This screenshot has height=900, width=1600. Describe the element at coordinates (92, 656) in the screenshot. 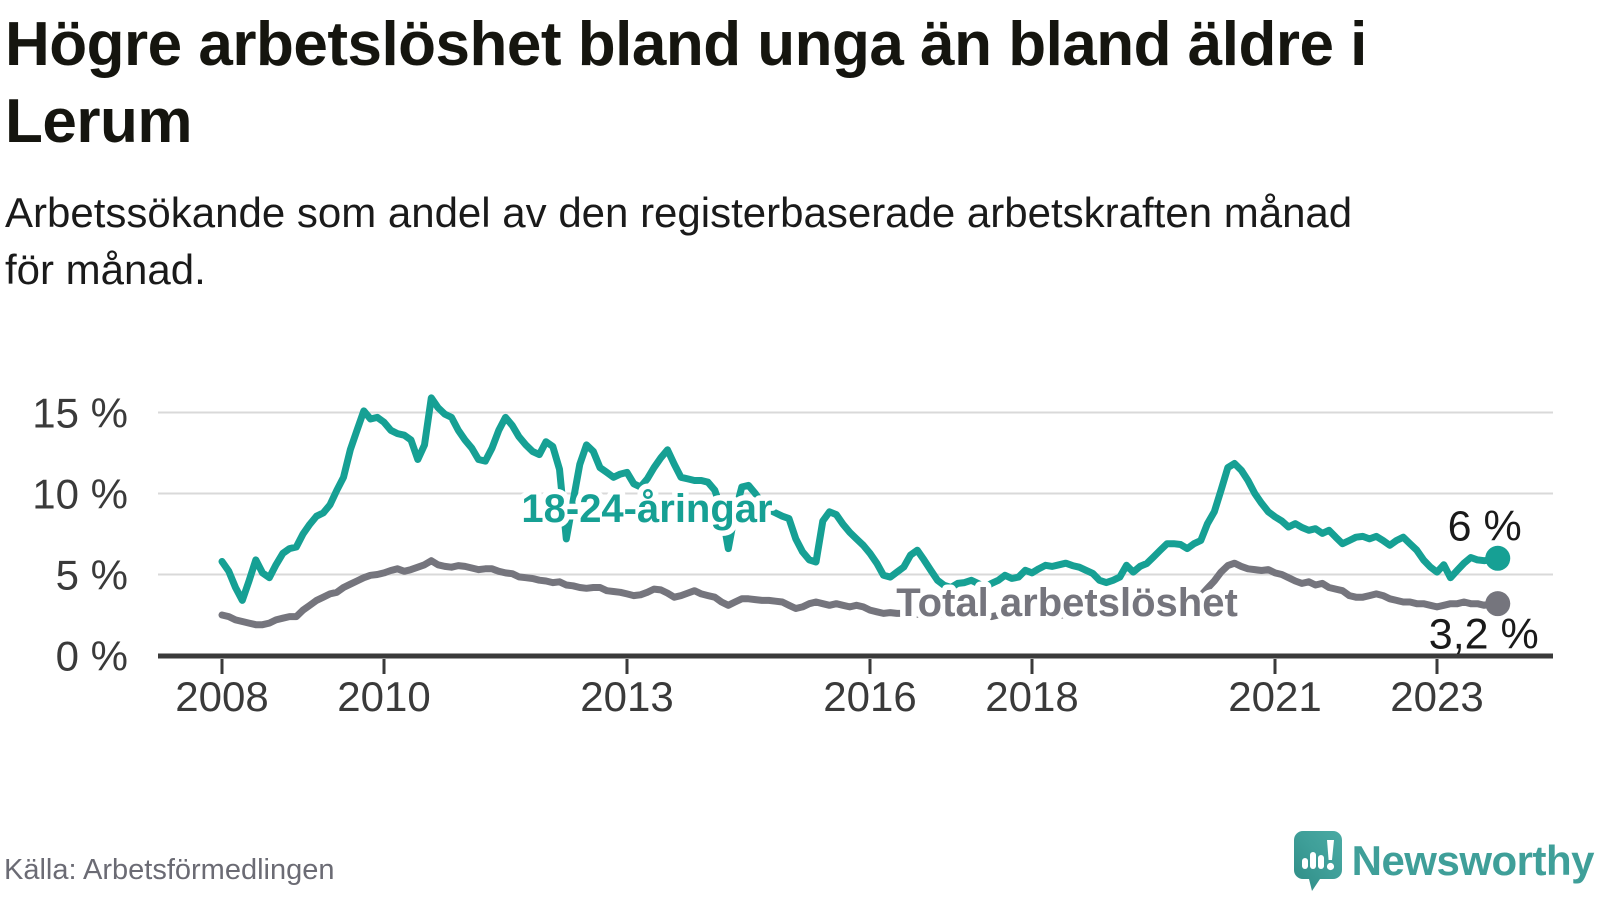

I see `y-tick-label-0: 0 %` at that location.